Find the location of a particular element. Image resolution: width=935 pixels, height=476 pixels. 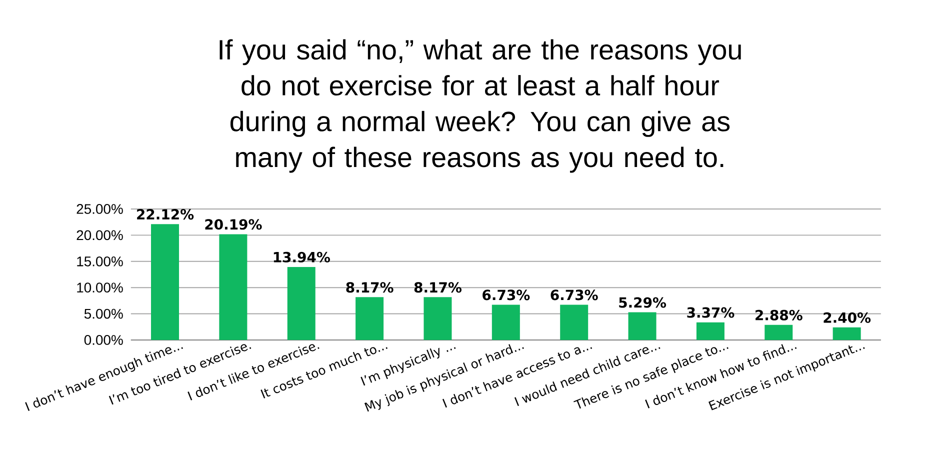

data-label: 5.29% is located at coordinates (642, 302).